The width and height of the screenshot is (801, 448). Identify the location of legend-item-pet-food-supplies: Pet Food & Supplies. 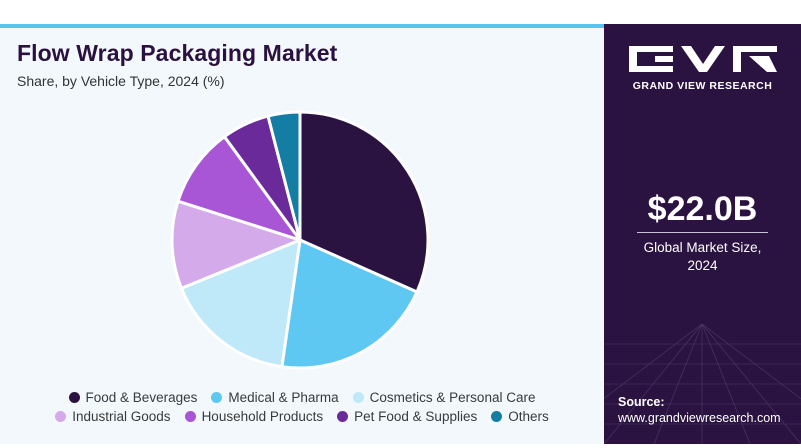
(407, 416).